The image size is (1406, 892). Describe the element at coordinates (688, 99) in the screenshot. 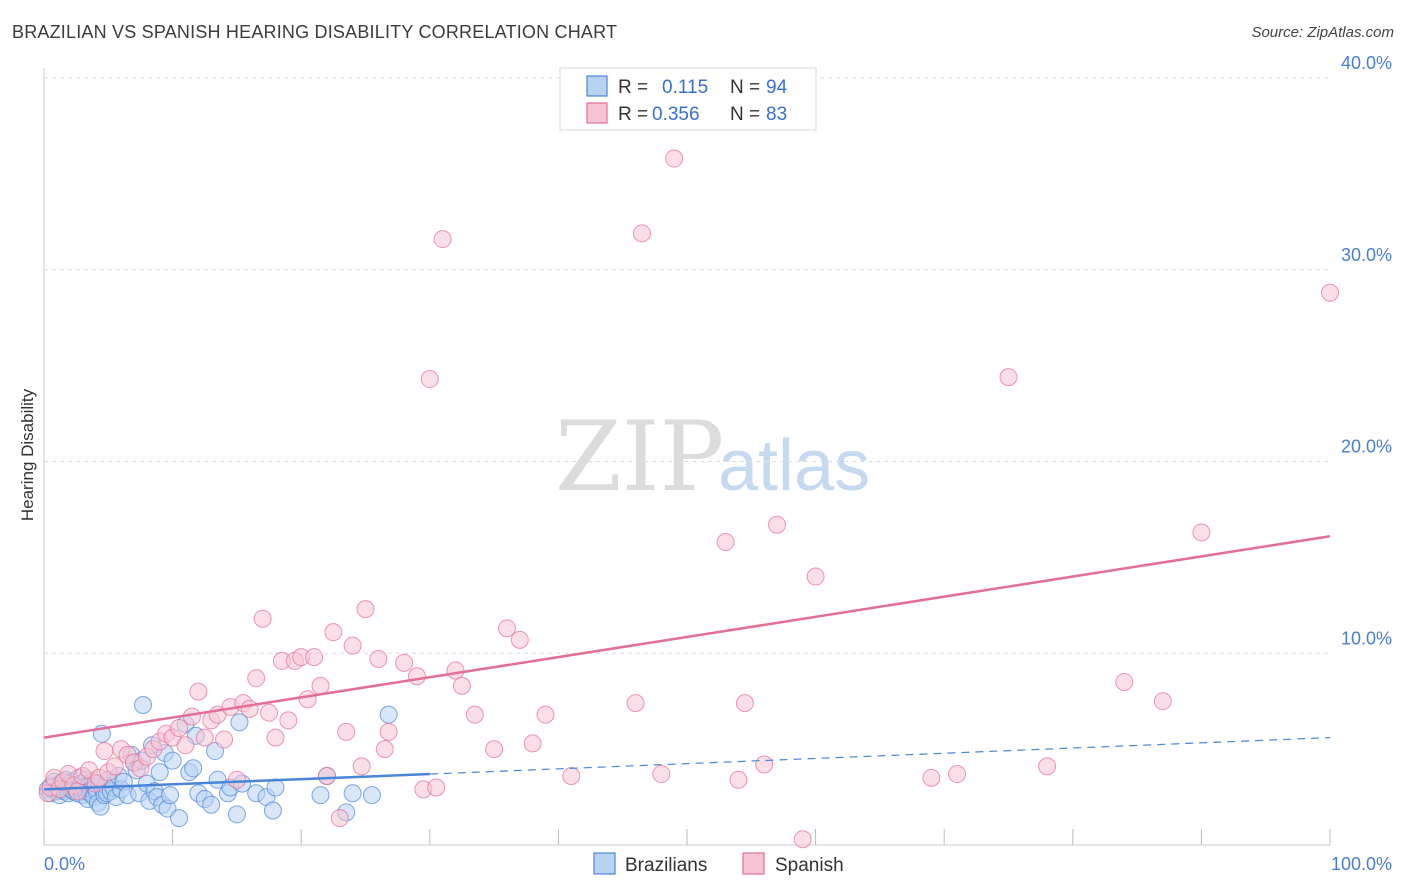

I see `correlation-legend: R = 0.115 N = 94 R = 0.356 N = 83` at that location.